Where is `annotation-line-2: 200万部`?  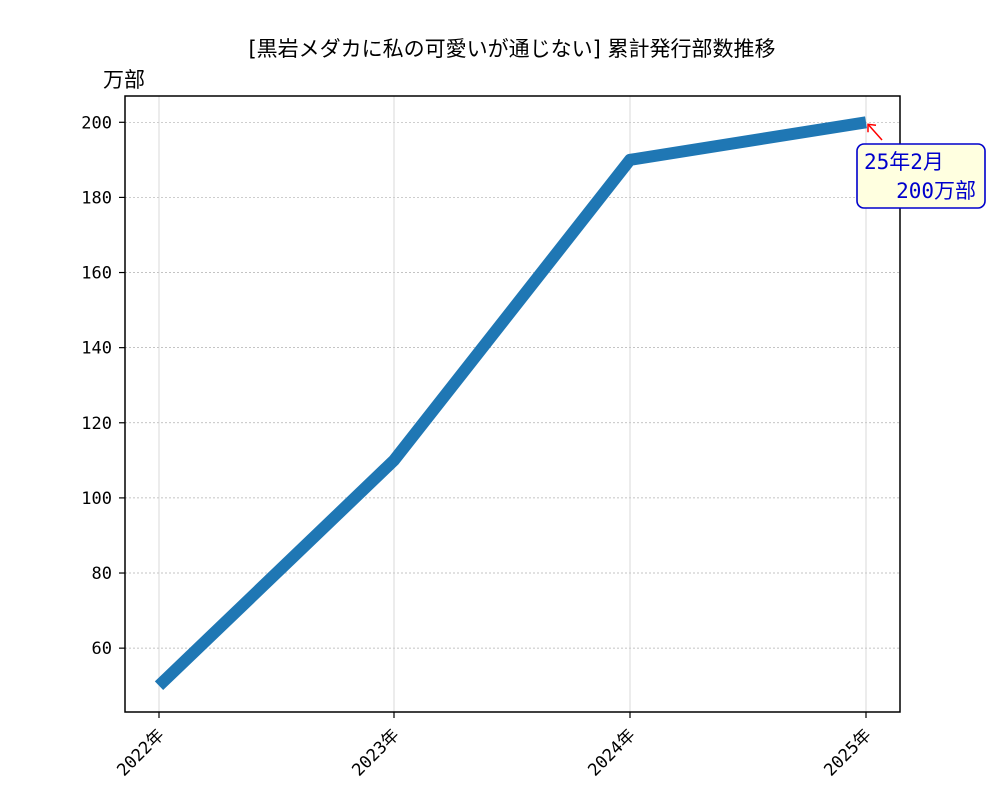 annotation-line-2: 200万部 is located at coordinates (936, 191).